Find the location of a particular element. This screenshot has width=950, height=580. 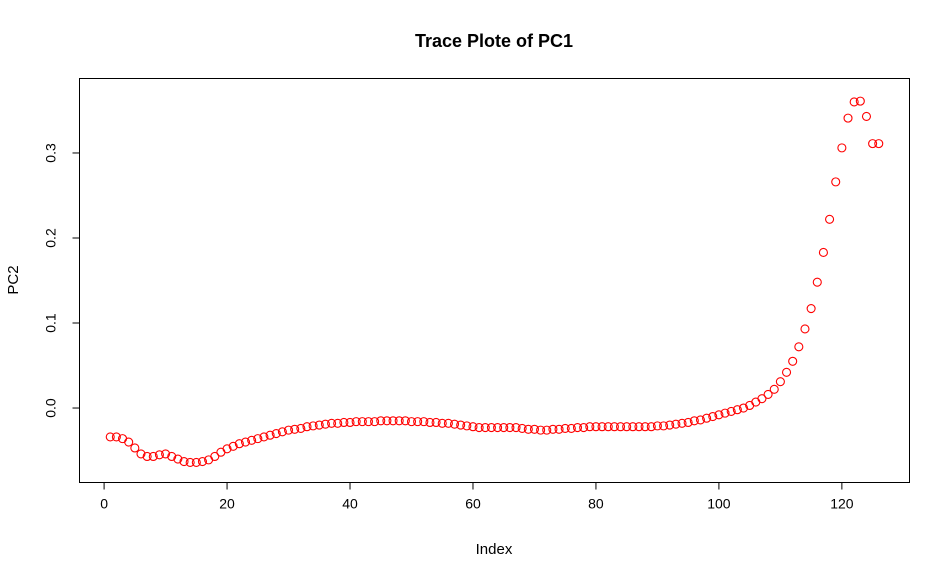

x-axis: 0 20 40 60 80 100 120 is located at coordinates (477, 497).